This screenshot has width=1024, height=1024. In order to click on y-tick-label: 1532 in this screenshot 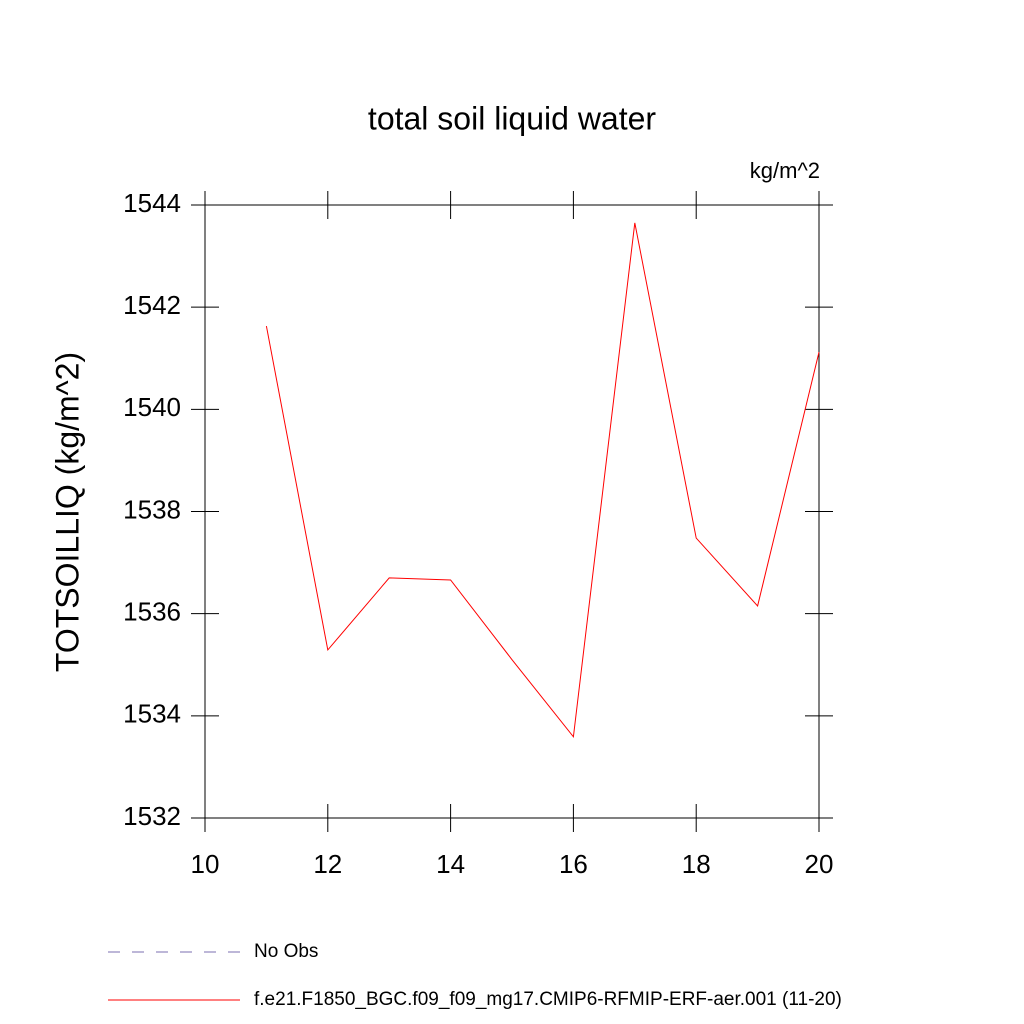, I will do `click(152, 816)`.